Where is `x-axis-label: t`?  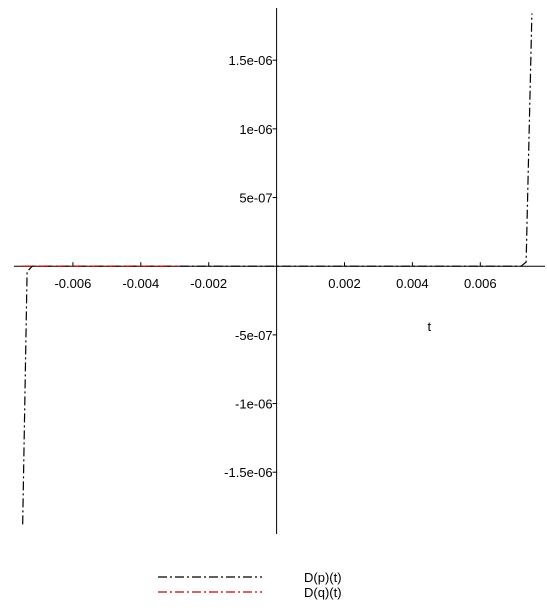 x-axis-label: t is located at coordinates (430, 326).